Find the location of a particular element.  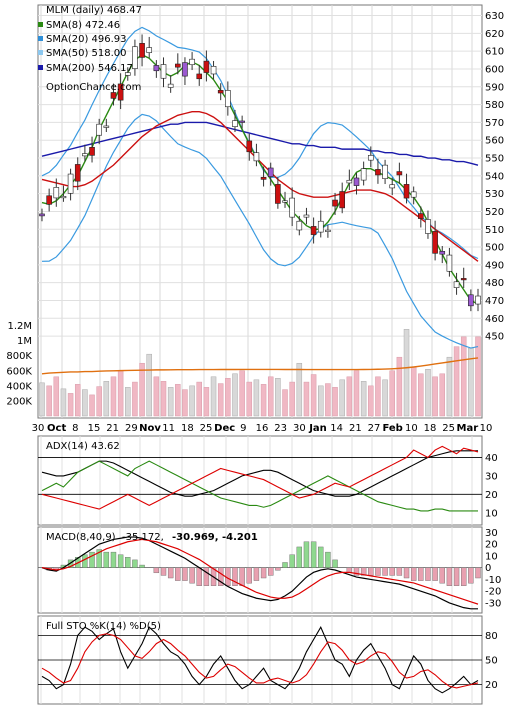

x-tick-label: 15 is located at coordinates (94, 428).